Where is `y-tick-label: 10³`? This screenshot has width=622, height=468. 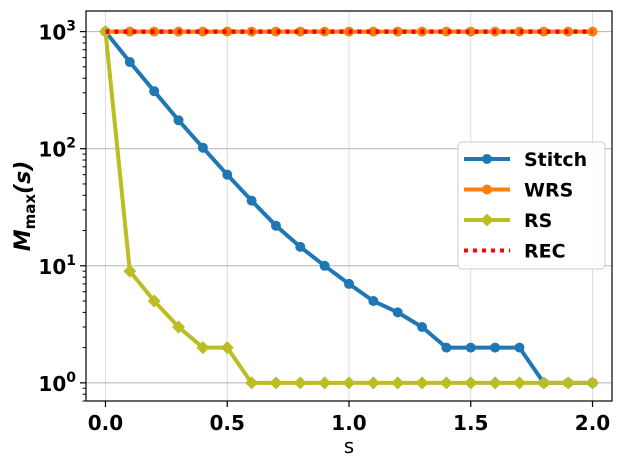 y-tick-label: 10³ is located at coordinates (57, 32).